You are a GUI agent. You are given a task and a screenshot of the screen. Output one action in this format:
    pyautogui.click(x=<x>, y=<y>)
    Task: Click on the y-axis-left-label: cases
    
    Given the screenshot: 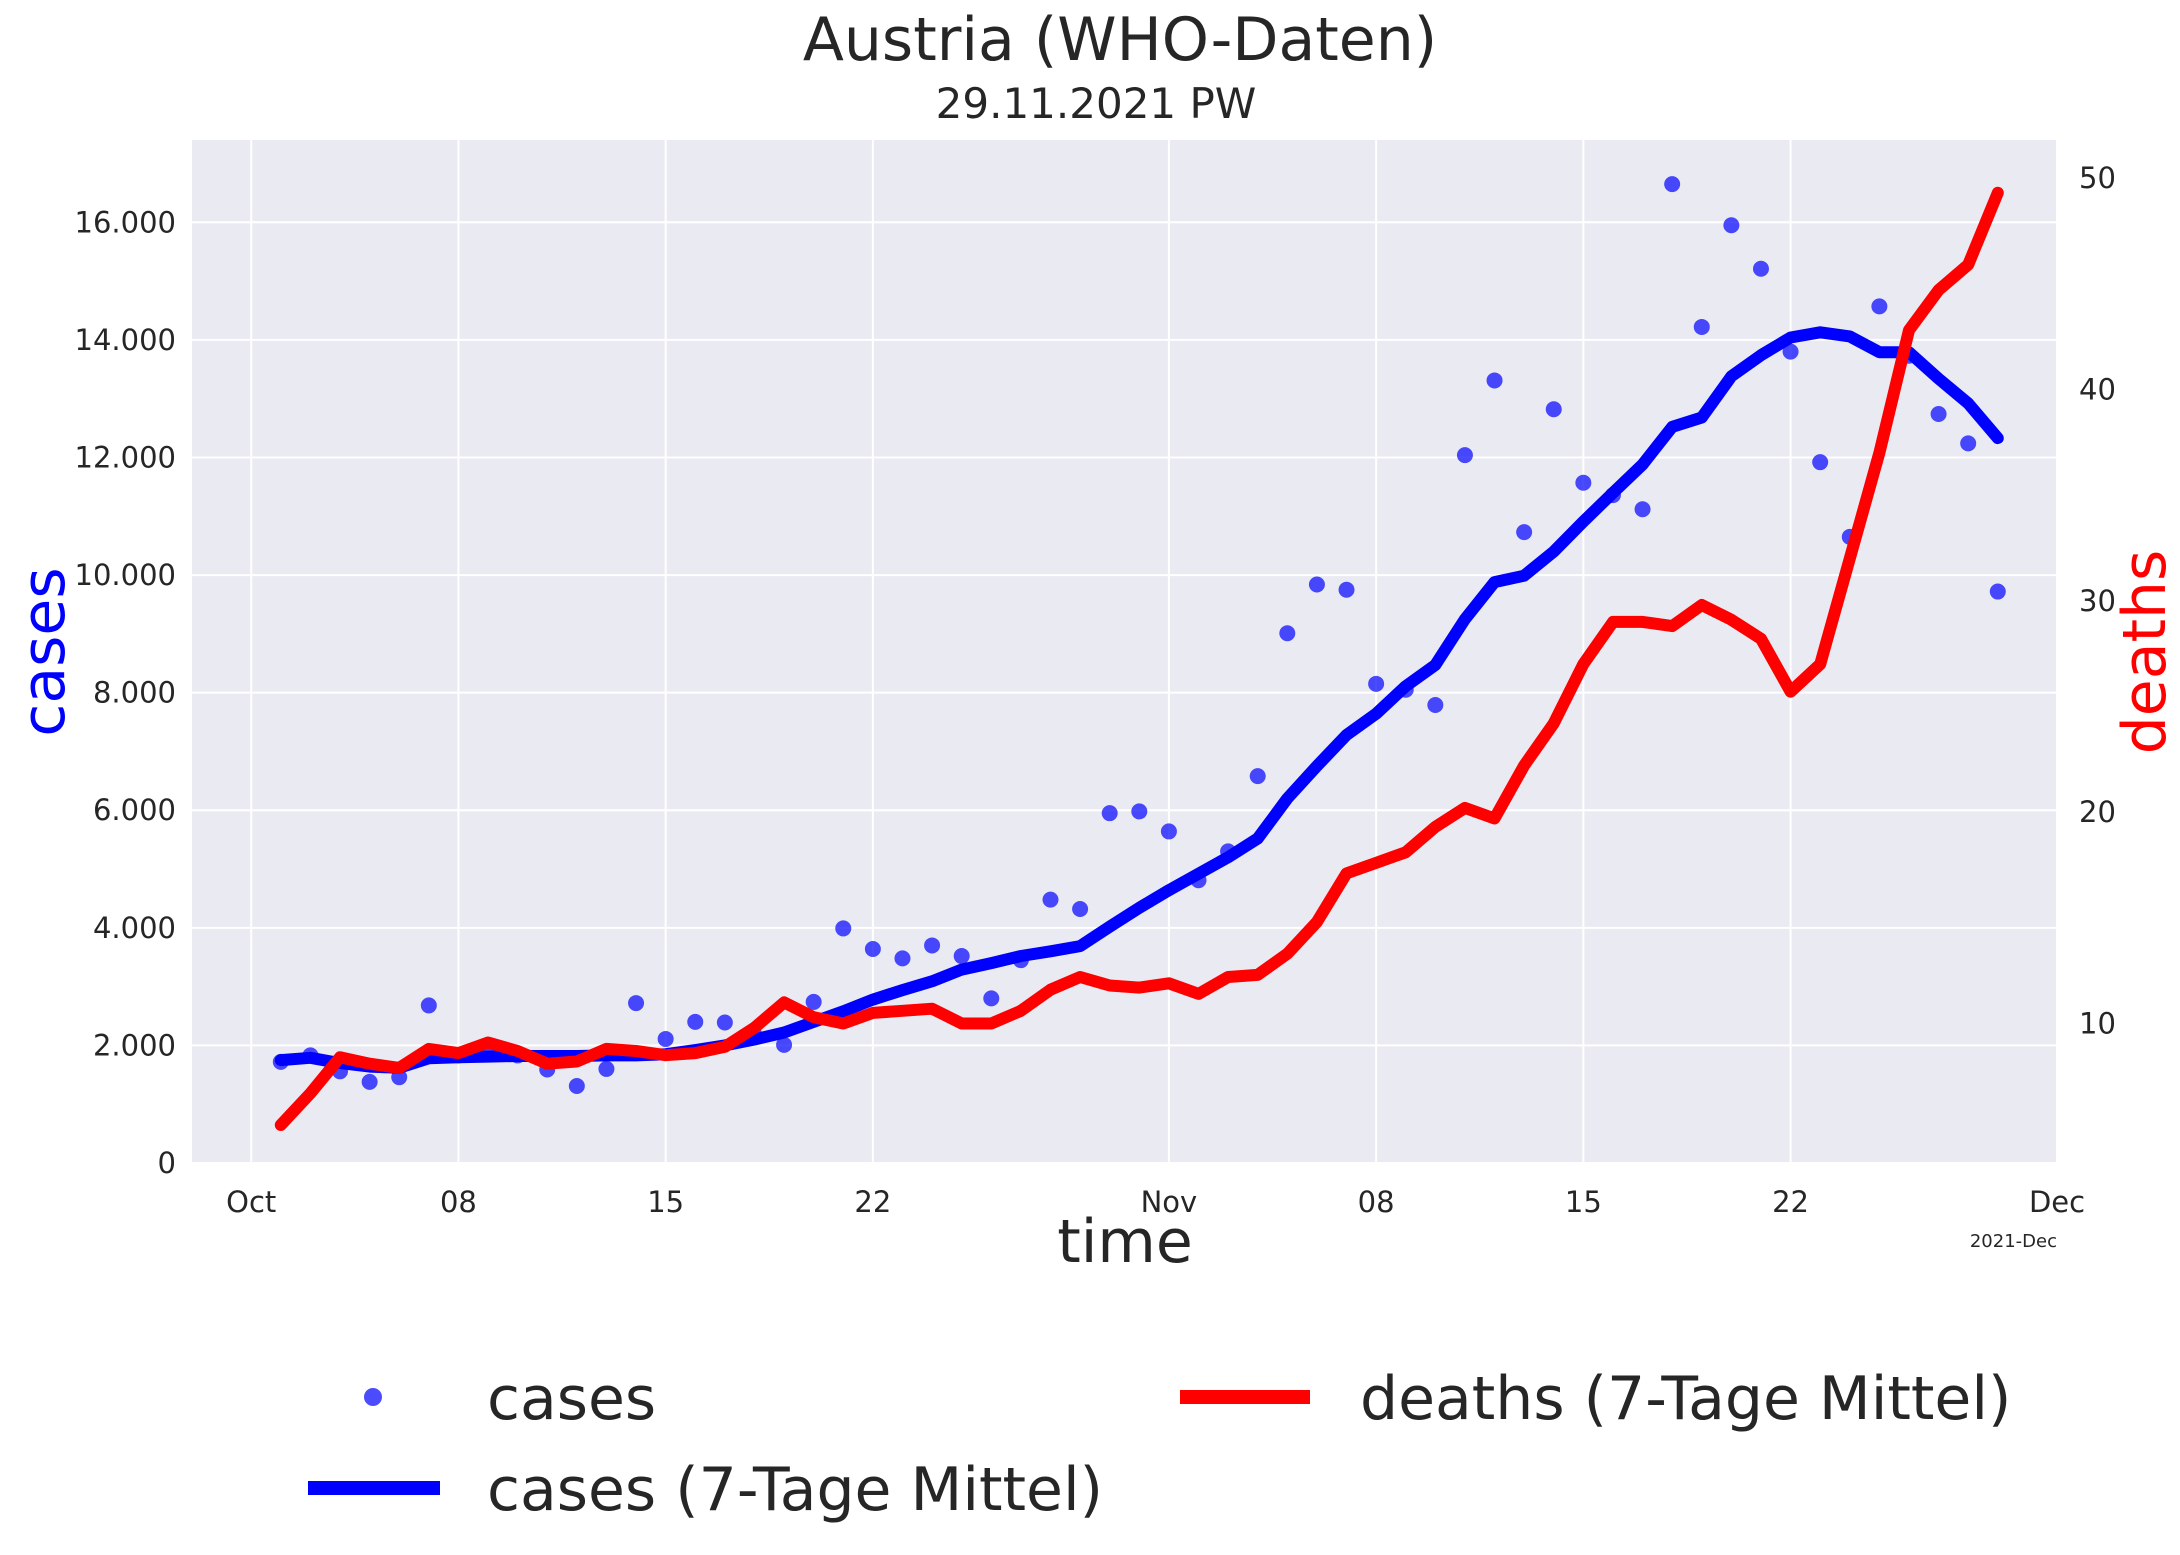 What is the action you would take?
    pyautogui.click(x=44, y=651)
    